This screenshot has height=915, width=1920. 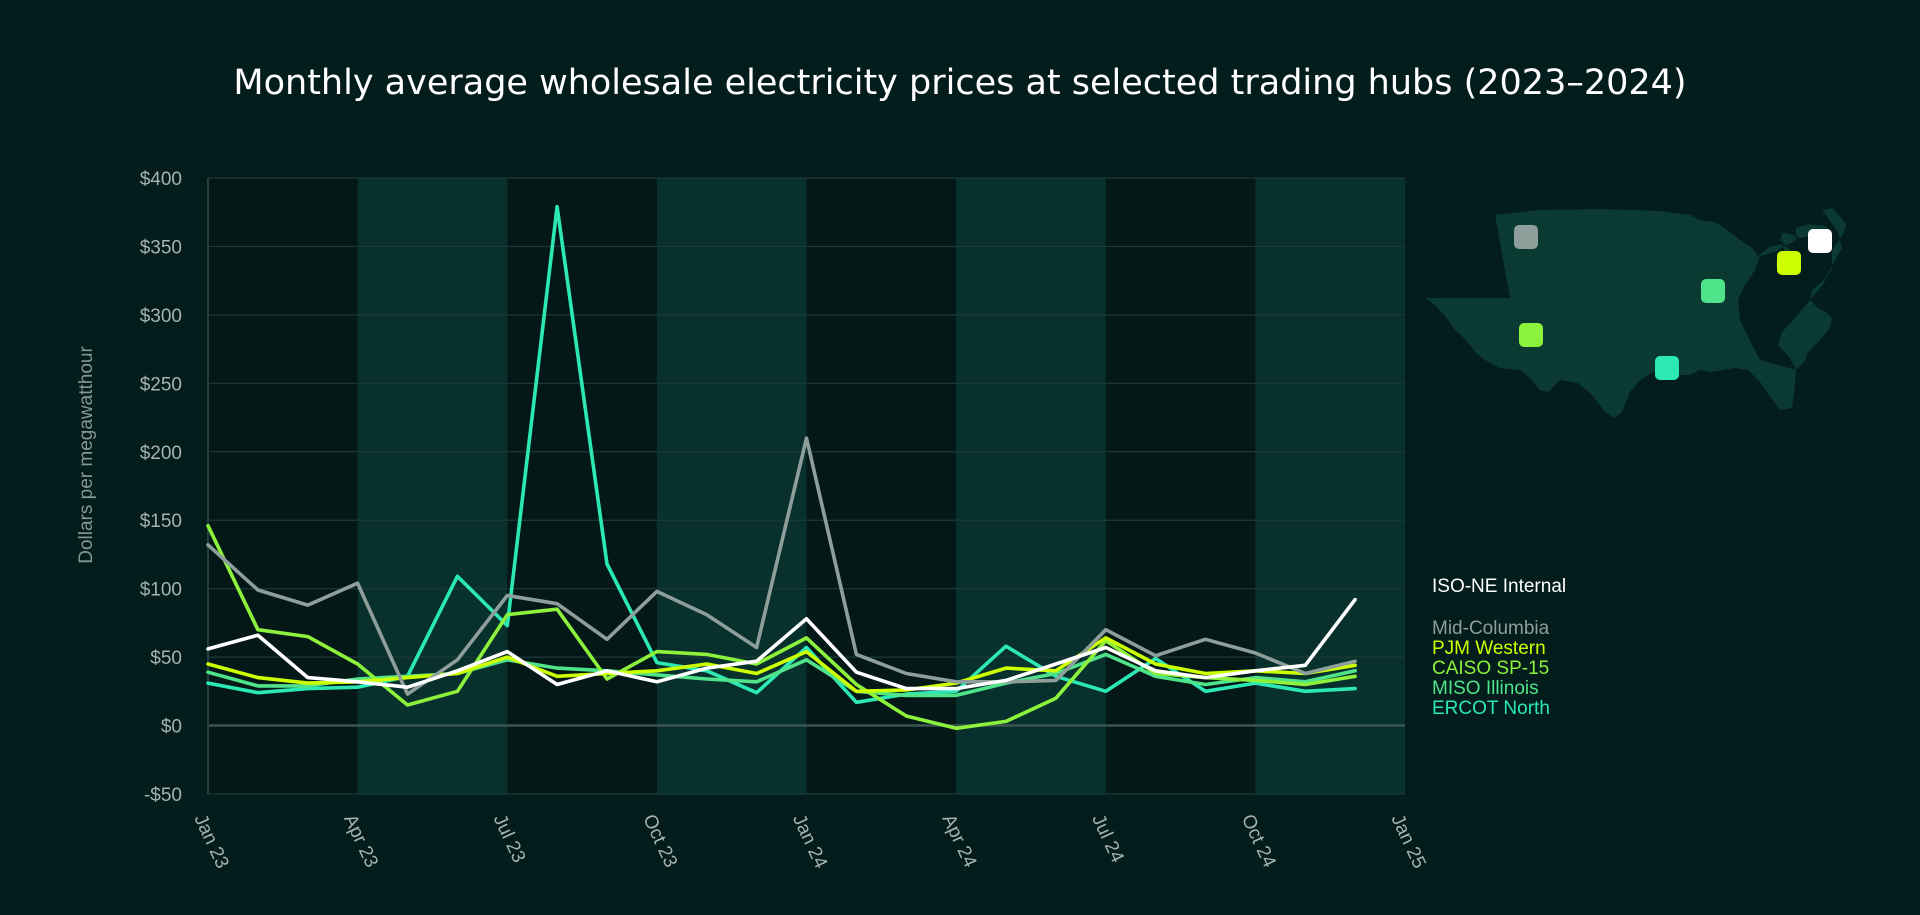 I want to click on map-marker-iso-ne-internal, so click(x=1820, y=241).